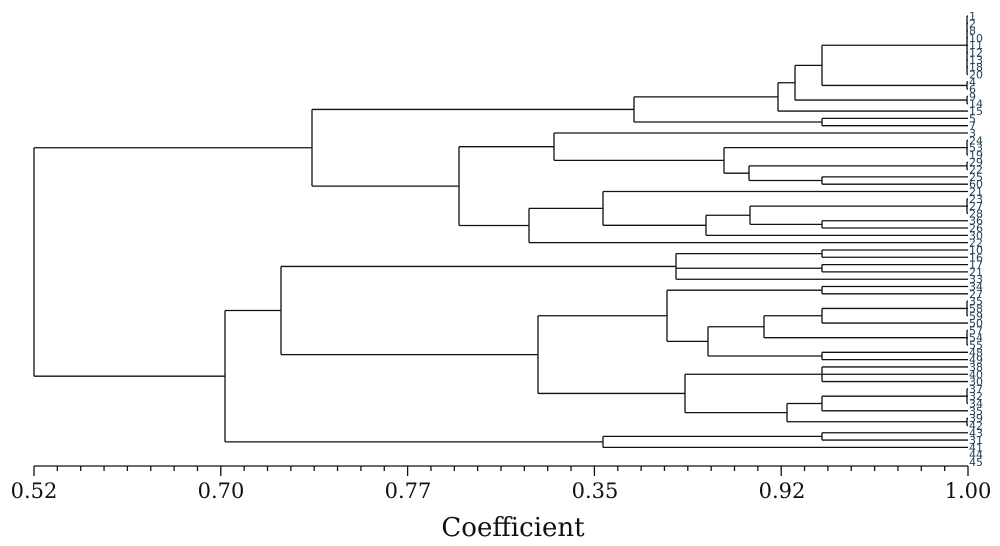 The width and height of the screenshot is (1000, 546). I want to click on leaf-label-4: 11, so click(976, 45).